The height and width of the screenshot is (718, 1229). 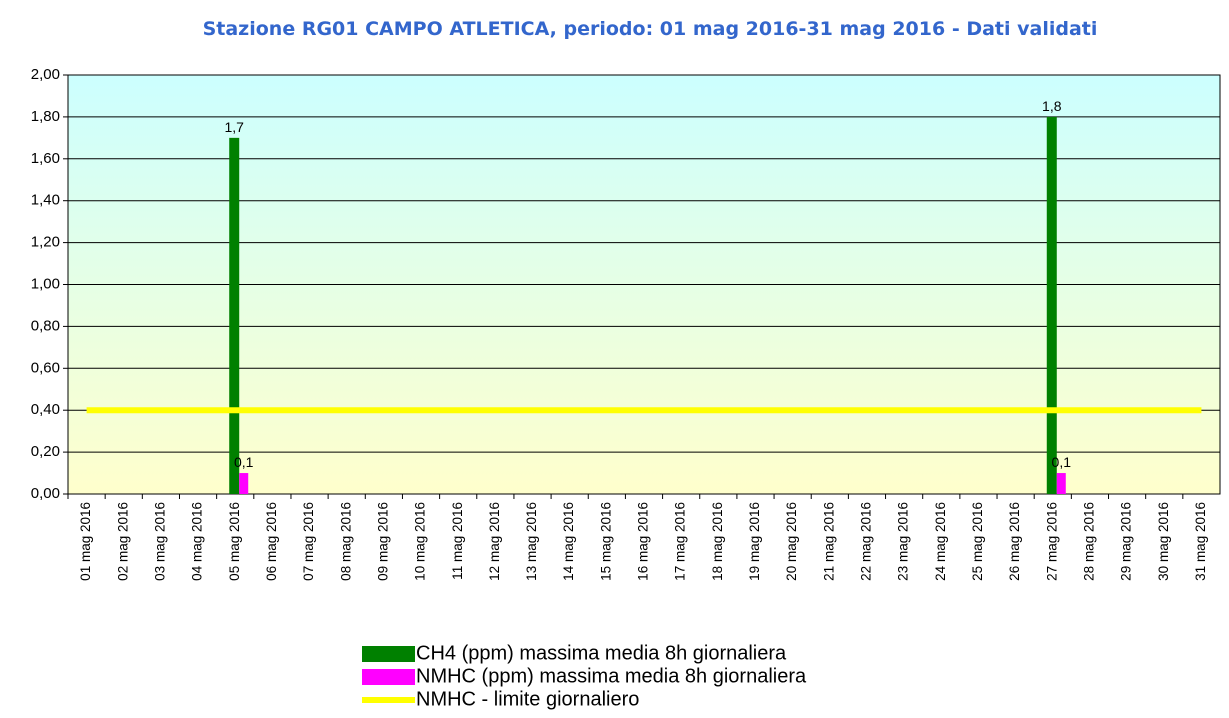 What do you see at coordinates (828, 541) in the screenshot?
I see `x-tick-label: 21 mag 2016` at bounding box center [828, 541].